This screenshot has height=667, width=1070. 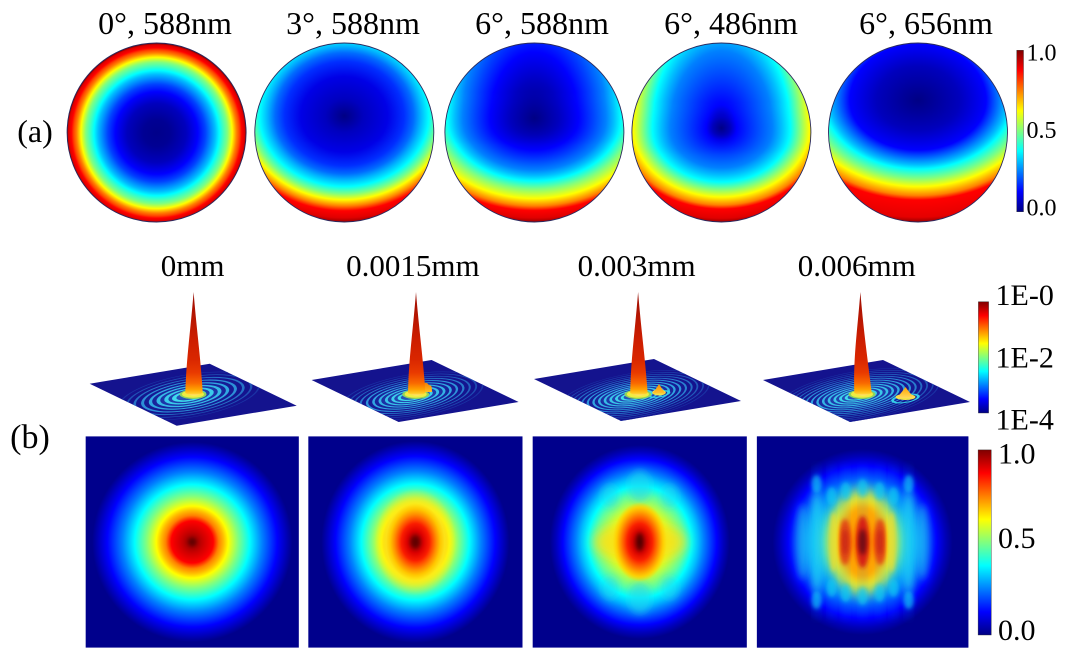 What do you see at coordinates (412, 265) in the screenshot?
I see `svg-text: 0.0015mm` at bounding box center [412, 265].